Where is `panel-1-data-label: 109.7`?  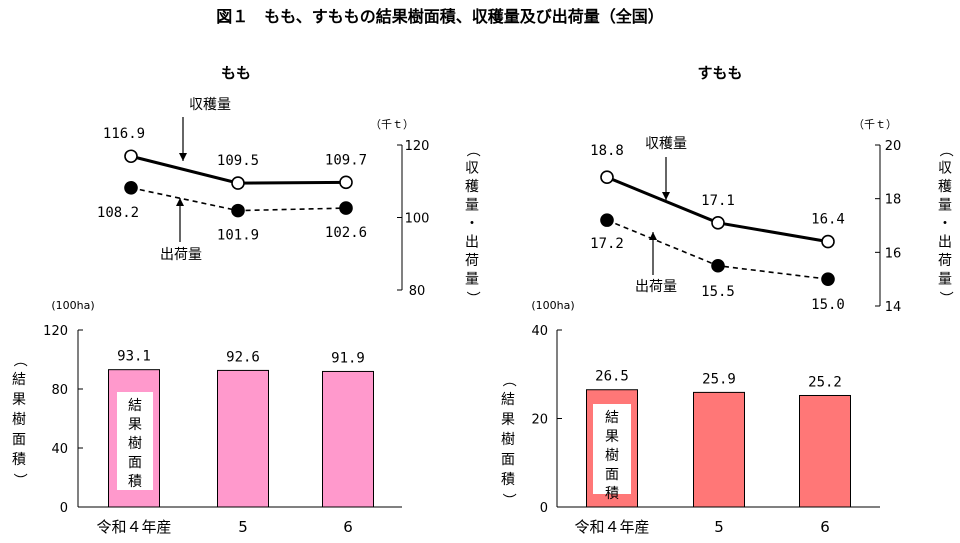
panel-1-data-label: 109.7 is located at coordinates (346, 160).